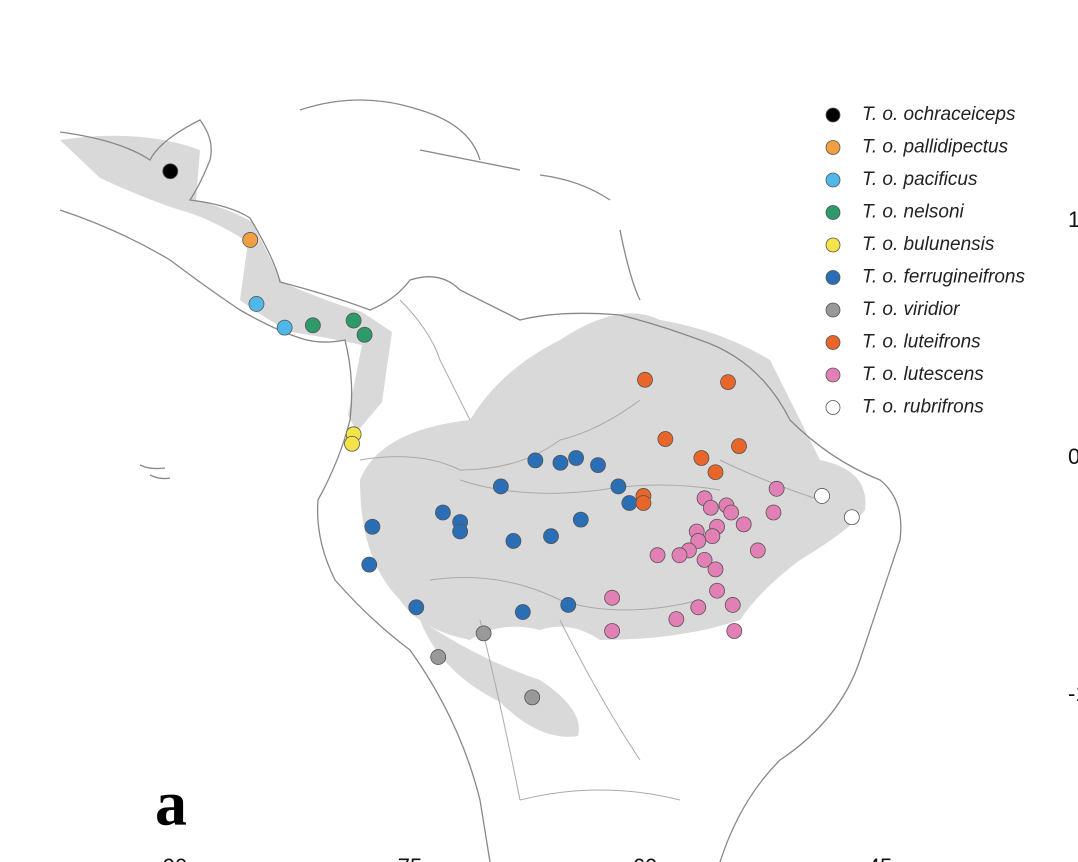  What do you see at coordinates (923, 407) in the screenshot?
I see `legend-label: T. o. rubrifrons` at bounding box center [923, 407].